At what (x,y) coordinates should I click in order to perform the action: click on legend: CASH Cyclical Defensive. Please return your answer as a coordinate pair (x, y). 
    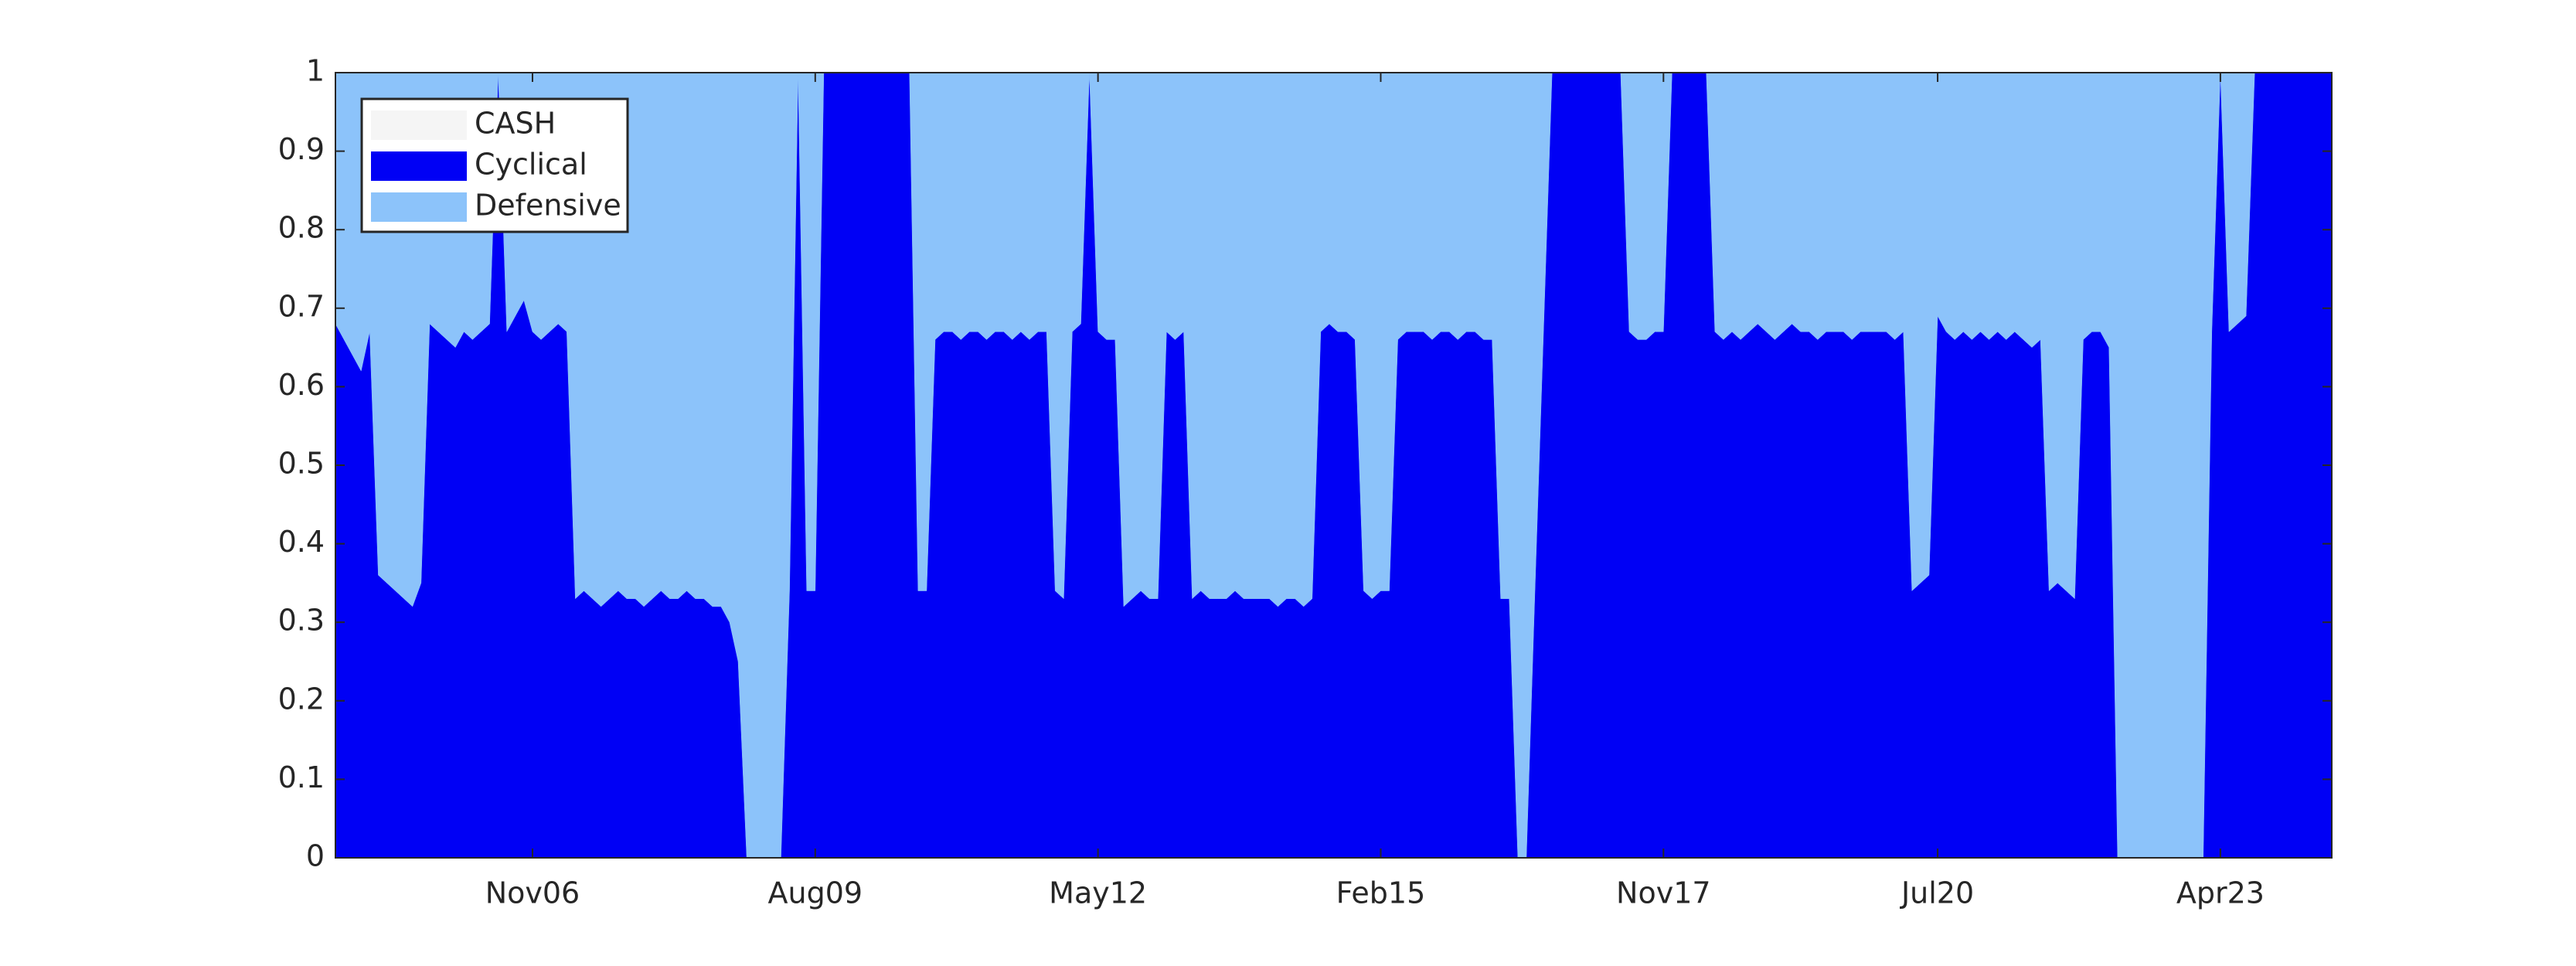
    Looking at the image, I should click on (494, 165).